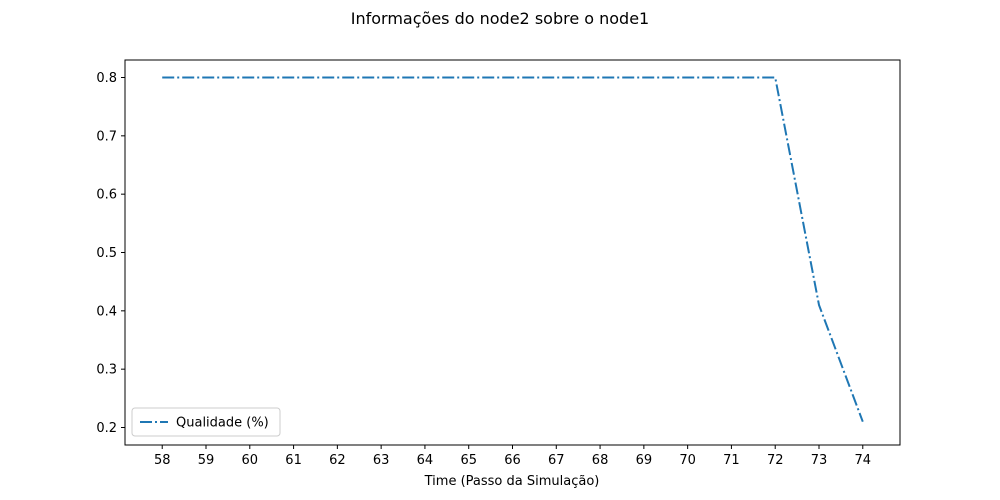 This screenshot has width=1000, height=500. I want to click on x-tick-label: 63, so click(381, 460).